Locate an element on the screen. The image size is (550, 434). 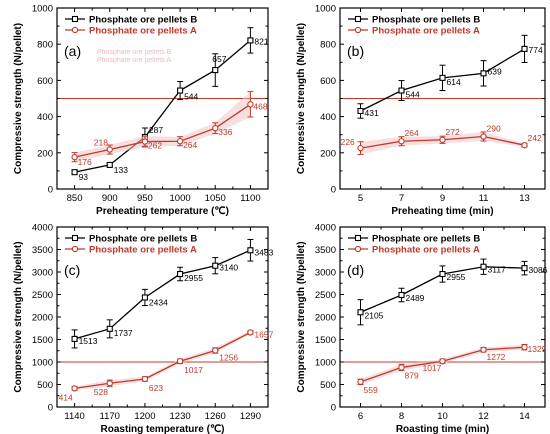
legend-echo: Phosphate ore pellets B is located at coordinates (134, 52).